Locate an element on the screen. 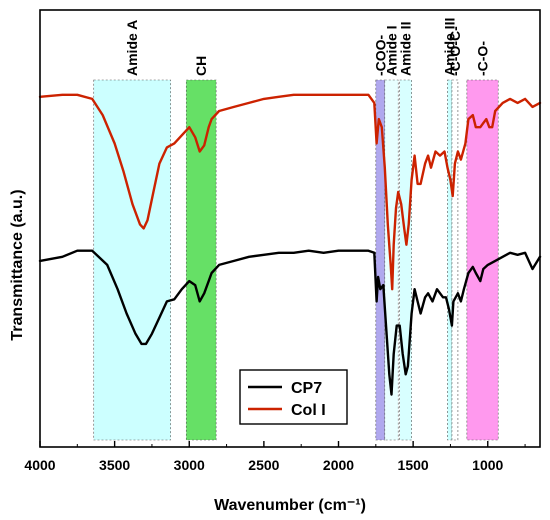 This screenshot has width=550, height=520. x-tick-label-3: 2500 is located at coordinates (263, 465).